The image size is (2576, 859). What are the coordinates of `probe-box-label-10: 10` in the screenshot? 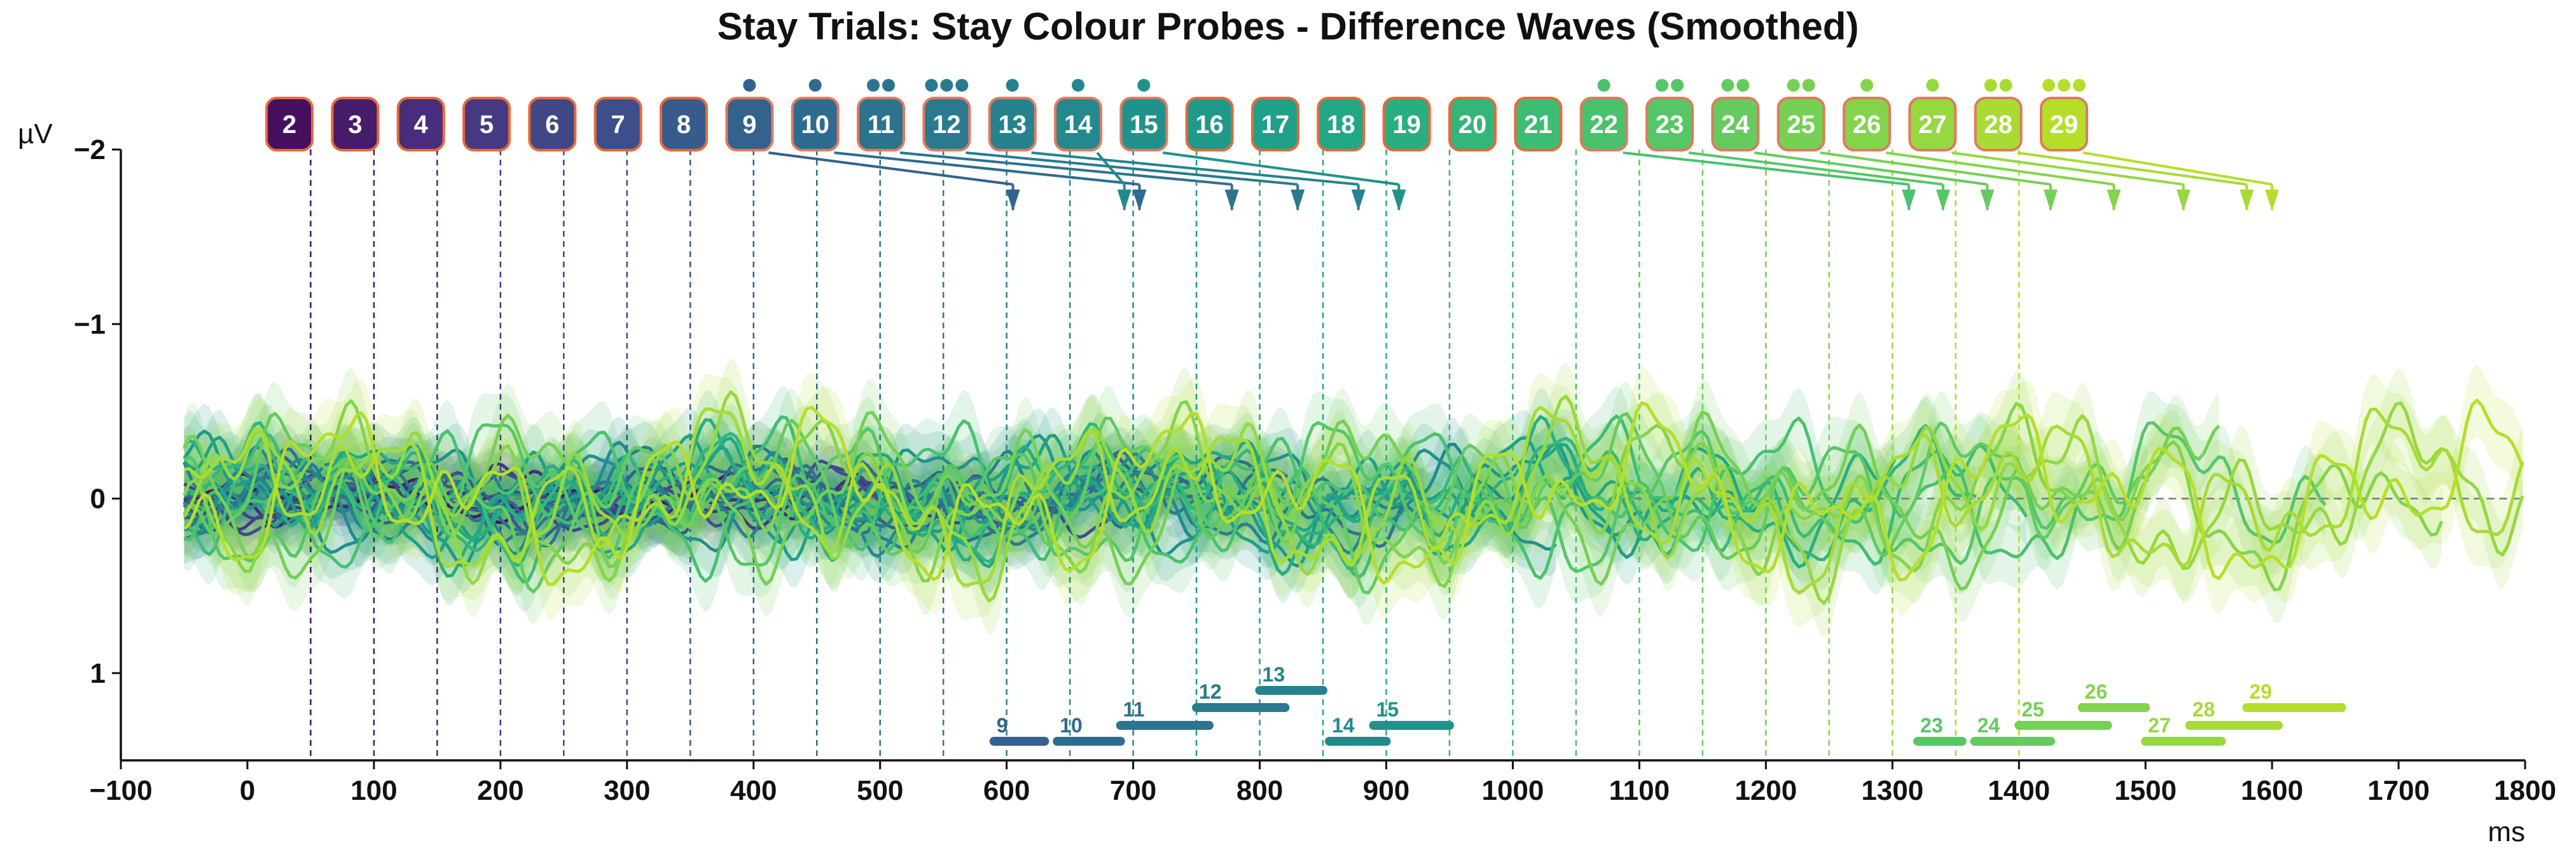 It's located at (815, 125).